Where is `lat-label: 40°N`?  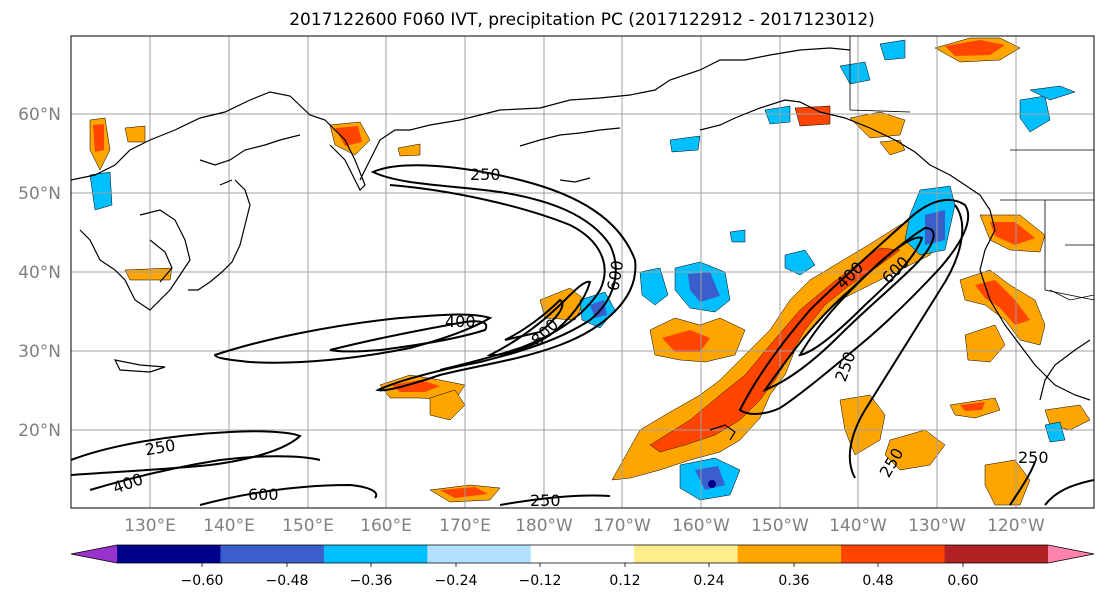
lat-label: 40°N is located at coordinates (39, 273).